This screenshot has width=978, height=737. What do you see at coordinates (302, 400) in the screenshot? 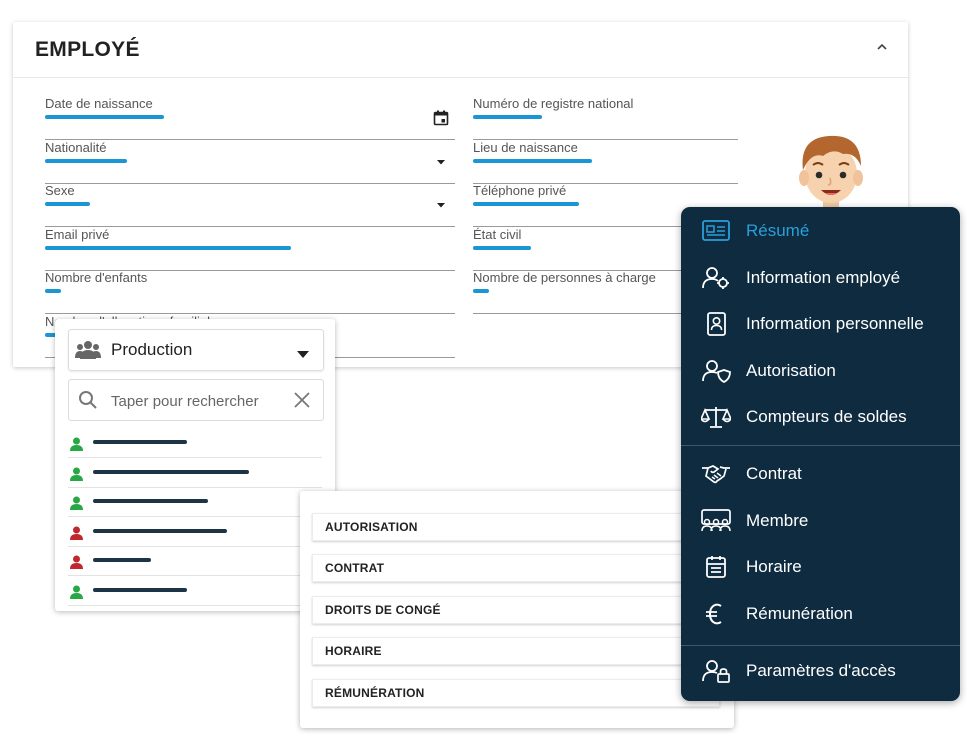
I see `clear-icon` at bounding box center [302, 400].